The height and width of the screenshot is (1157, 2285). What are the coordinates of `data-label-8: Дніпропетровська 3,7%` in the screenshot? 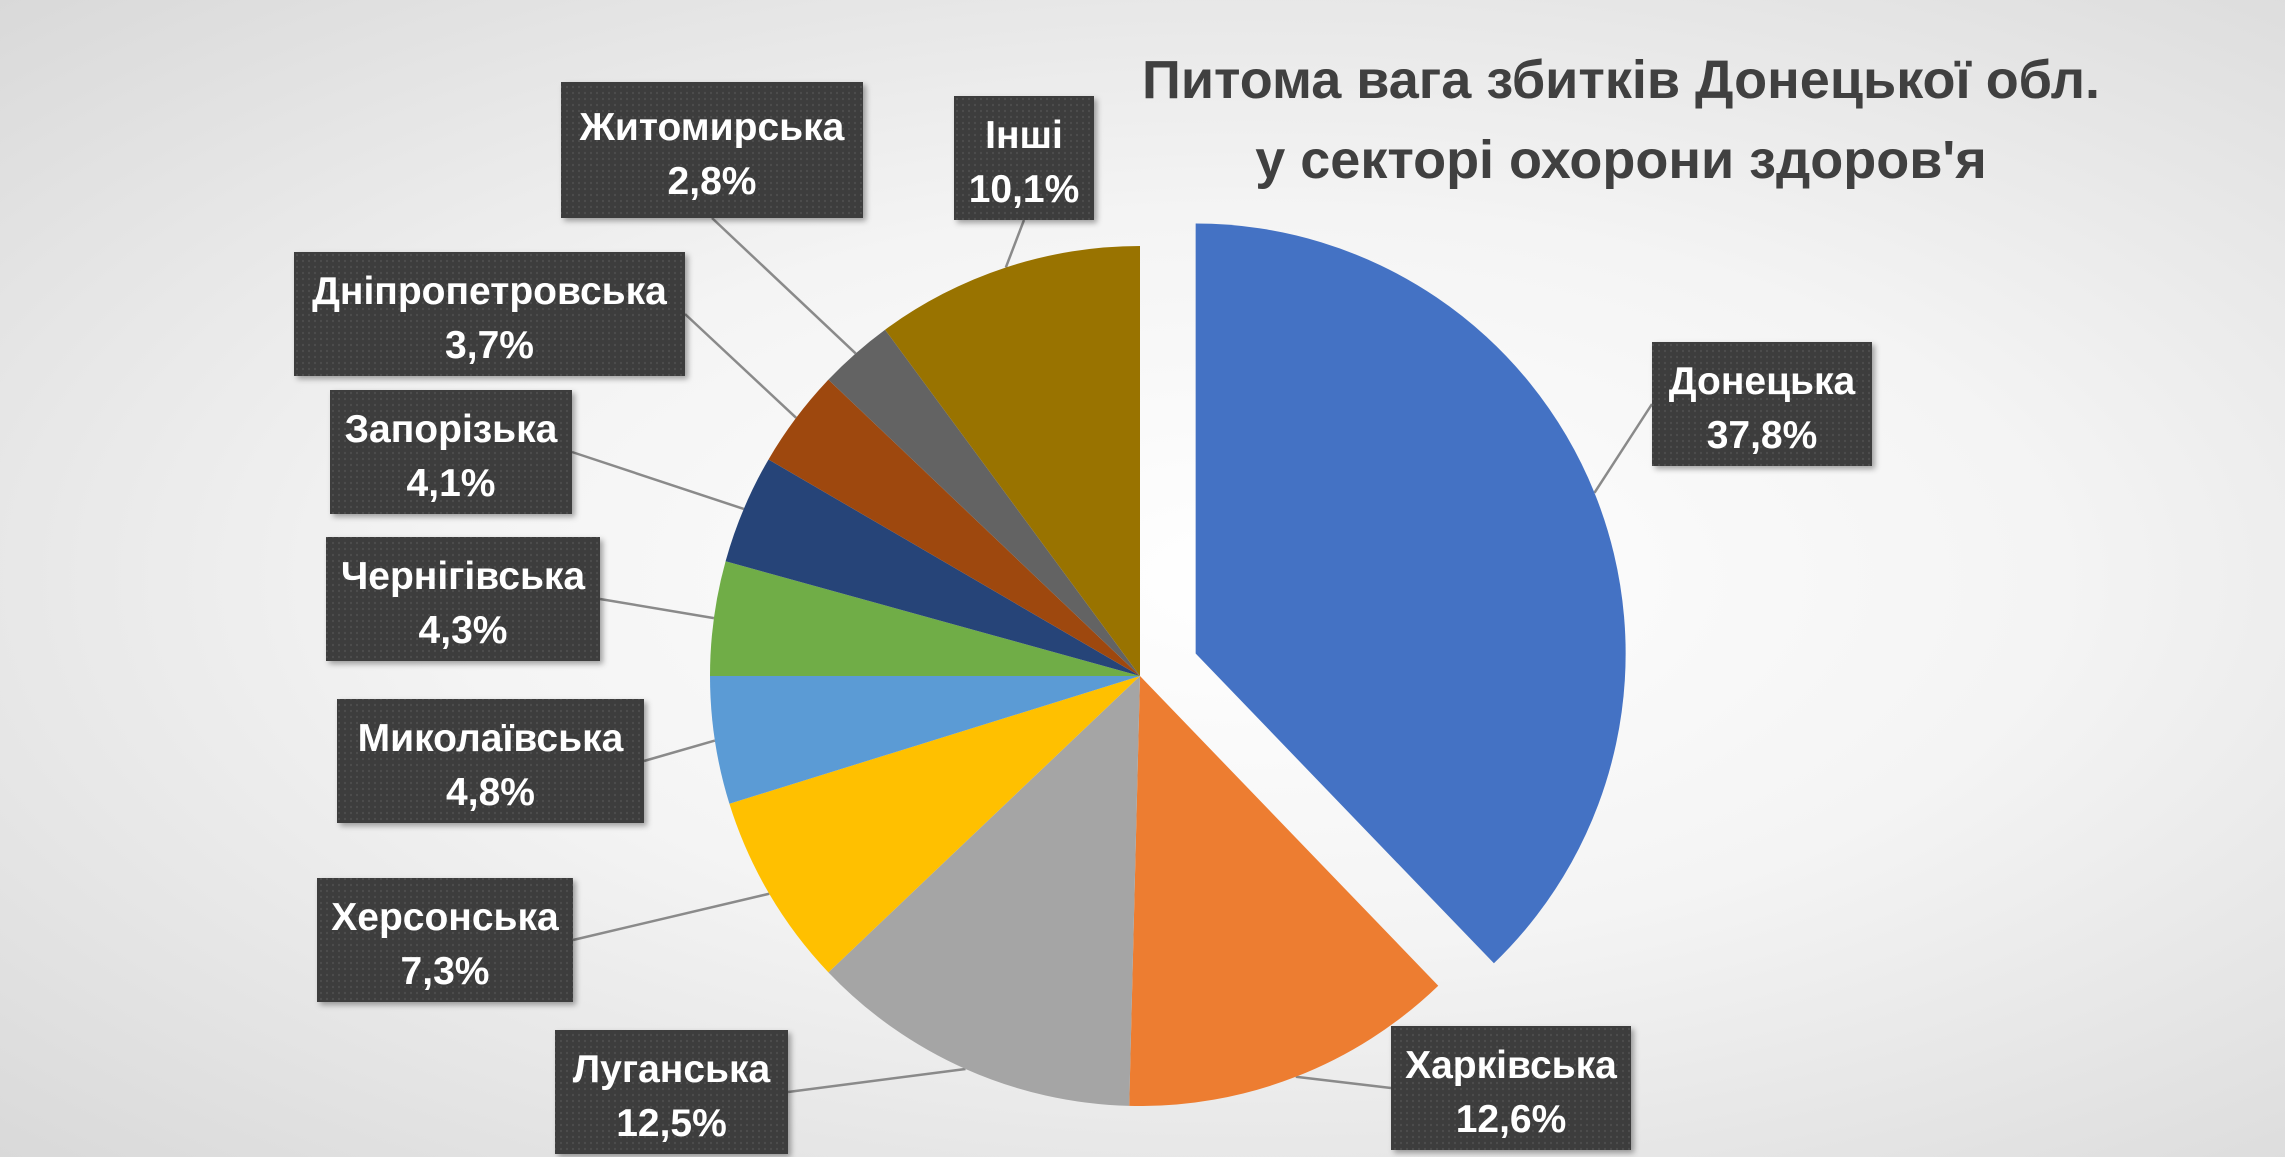 It's located at (489, 314).